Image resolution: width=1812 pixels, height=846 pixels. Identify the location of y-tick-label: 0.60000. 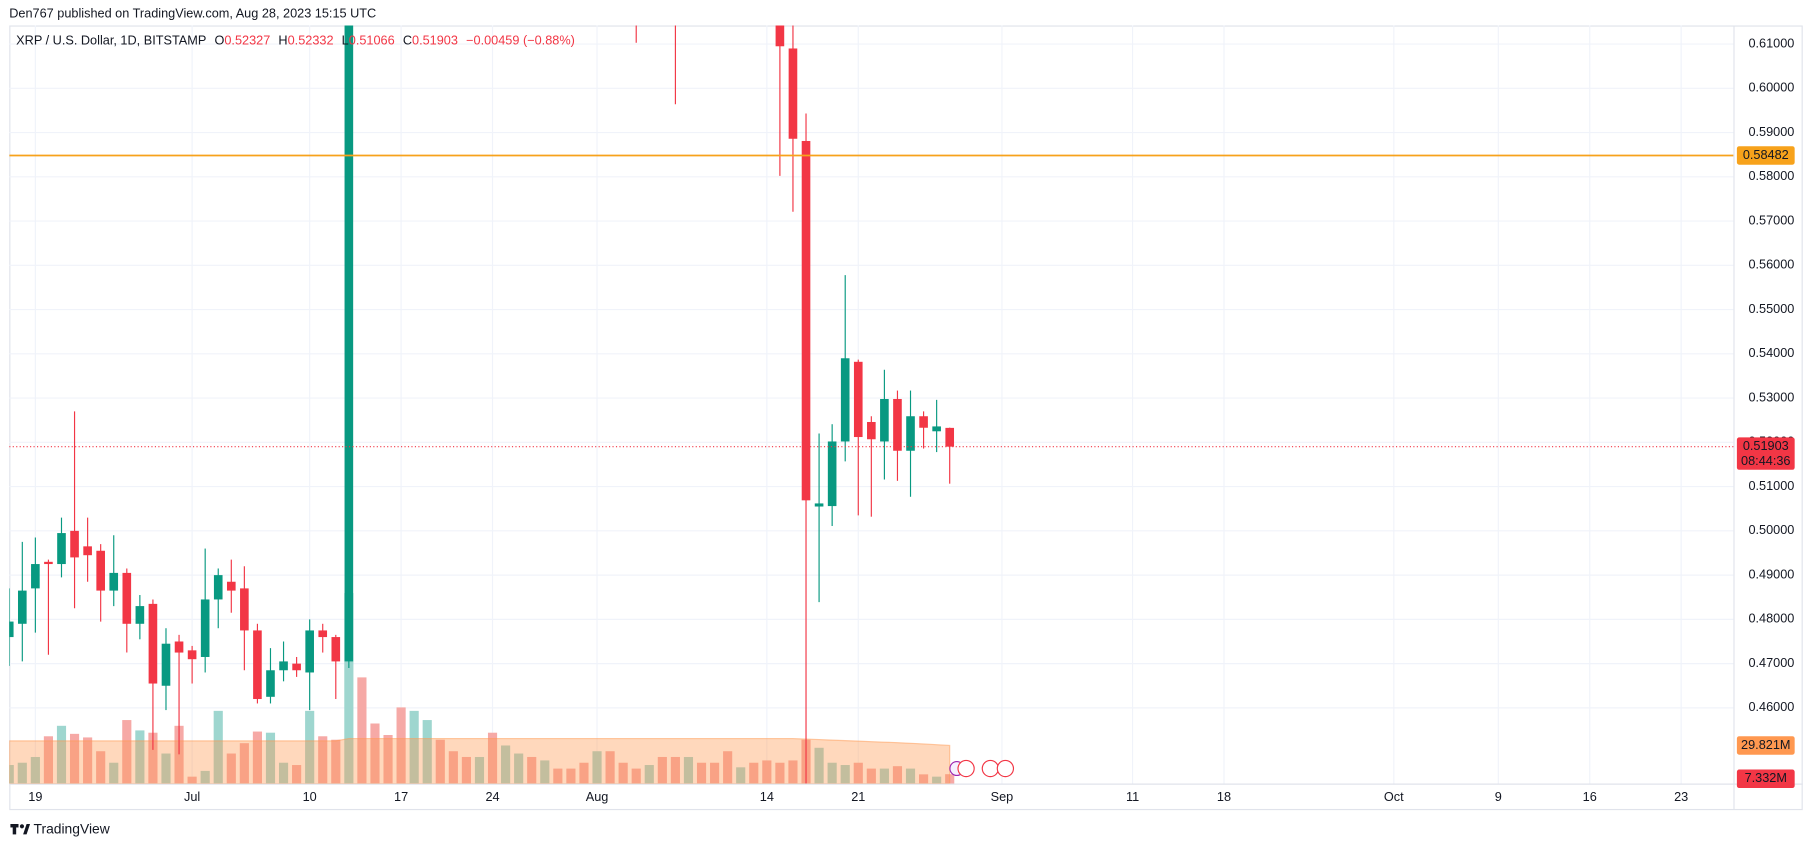
(1771, 87).